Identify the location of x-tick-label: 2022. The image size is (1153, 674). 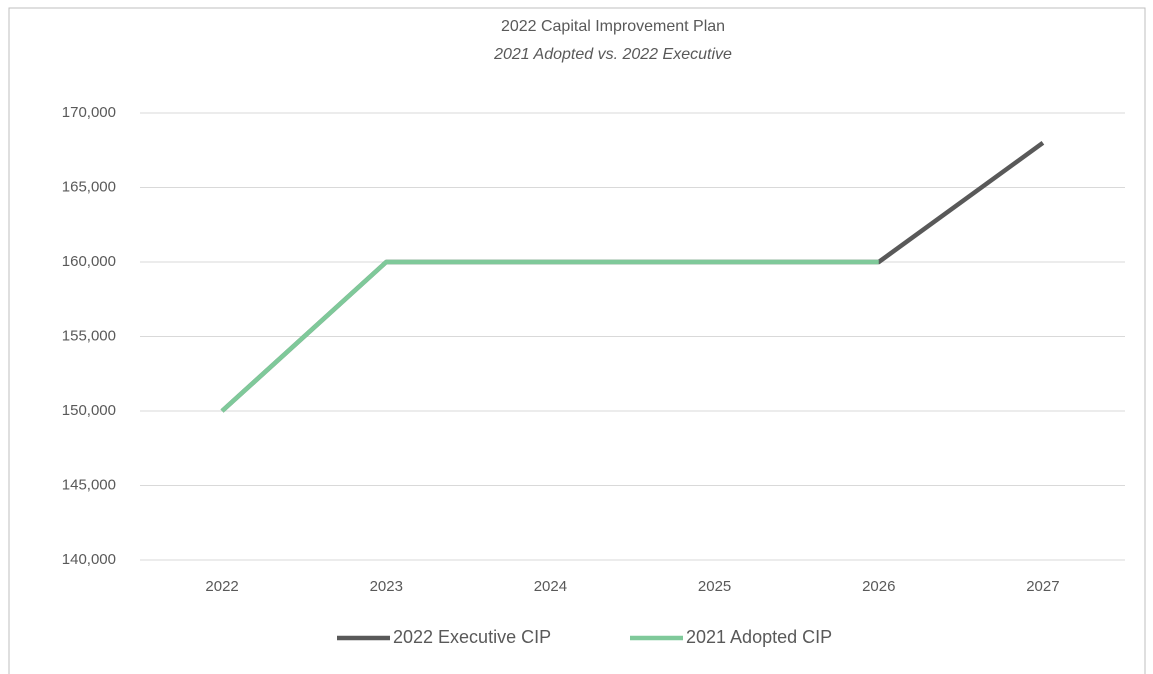
(221, 586).